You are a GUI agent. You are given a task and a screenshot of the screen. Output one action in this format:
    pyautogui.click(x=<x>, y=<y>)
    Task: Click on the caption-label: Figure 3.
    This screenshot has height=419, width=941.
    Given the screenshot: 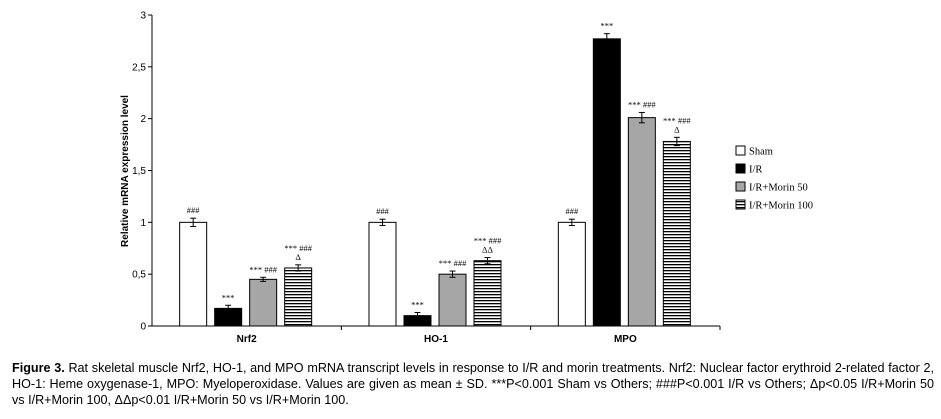 What is the action you would take?
    pyautogui.click(x=38, y=368)
    